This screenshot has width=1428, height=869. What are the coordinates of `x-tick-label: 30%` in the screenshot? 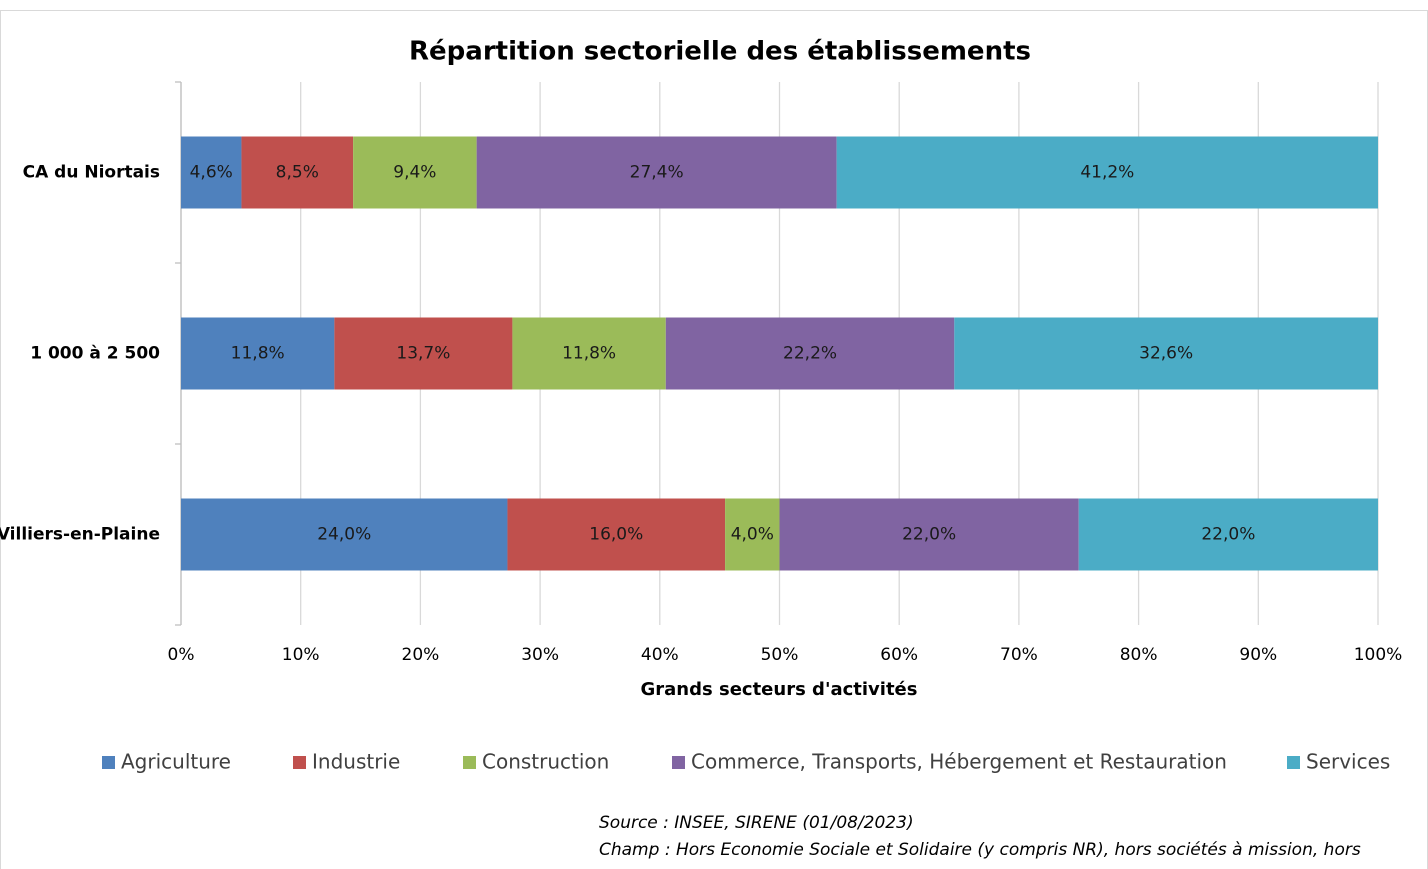 It's located at (540, 655).